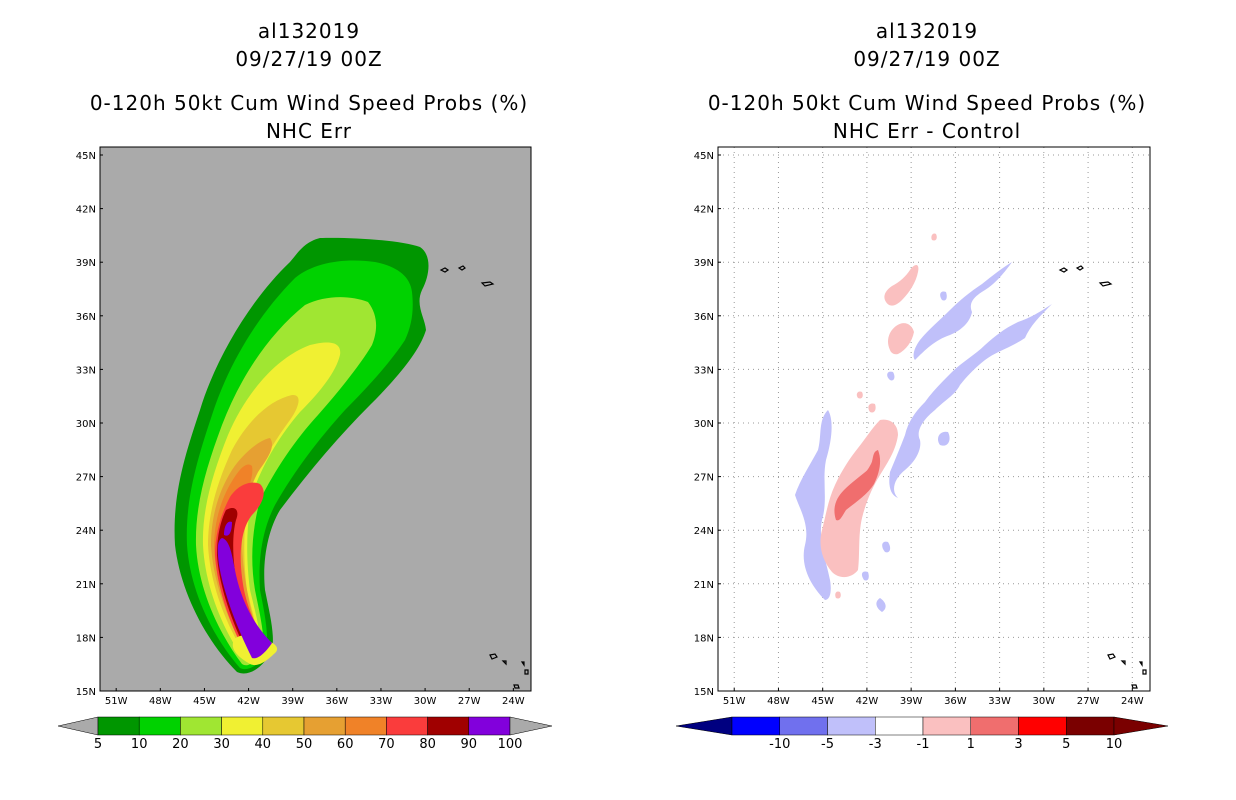 The image size is (1236, 800). What do you see at coordinates (381, 701) in the screenshot?
I see `left-lon-label: 33W` at bounding box center [381, 701].